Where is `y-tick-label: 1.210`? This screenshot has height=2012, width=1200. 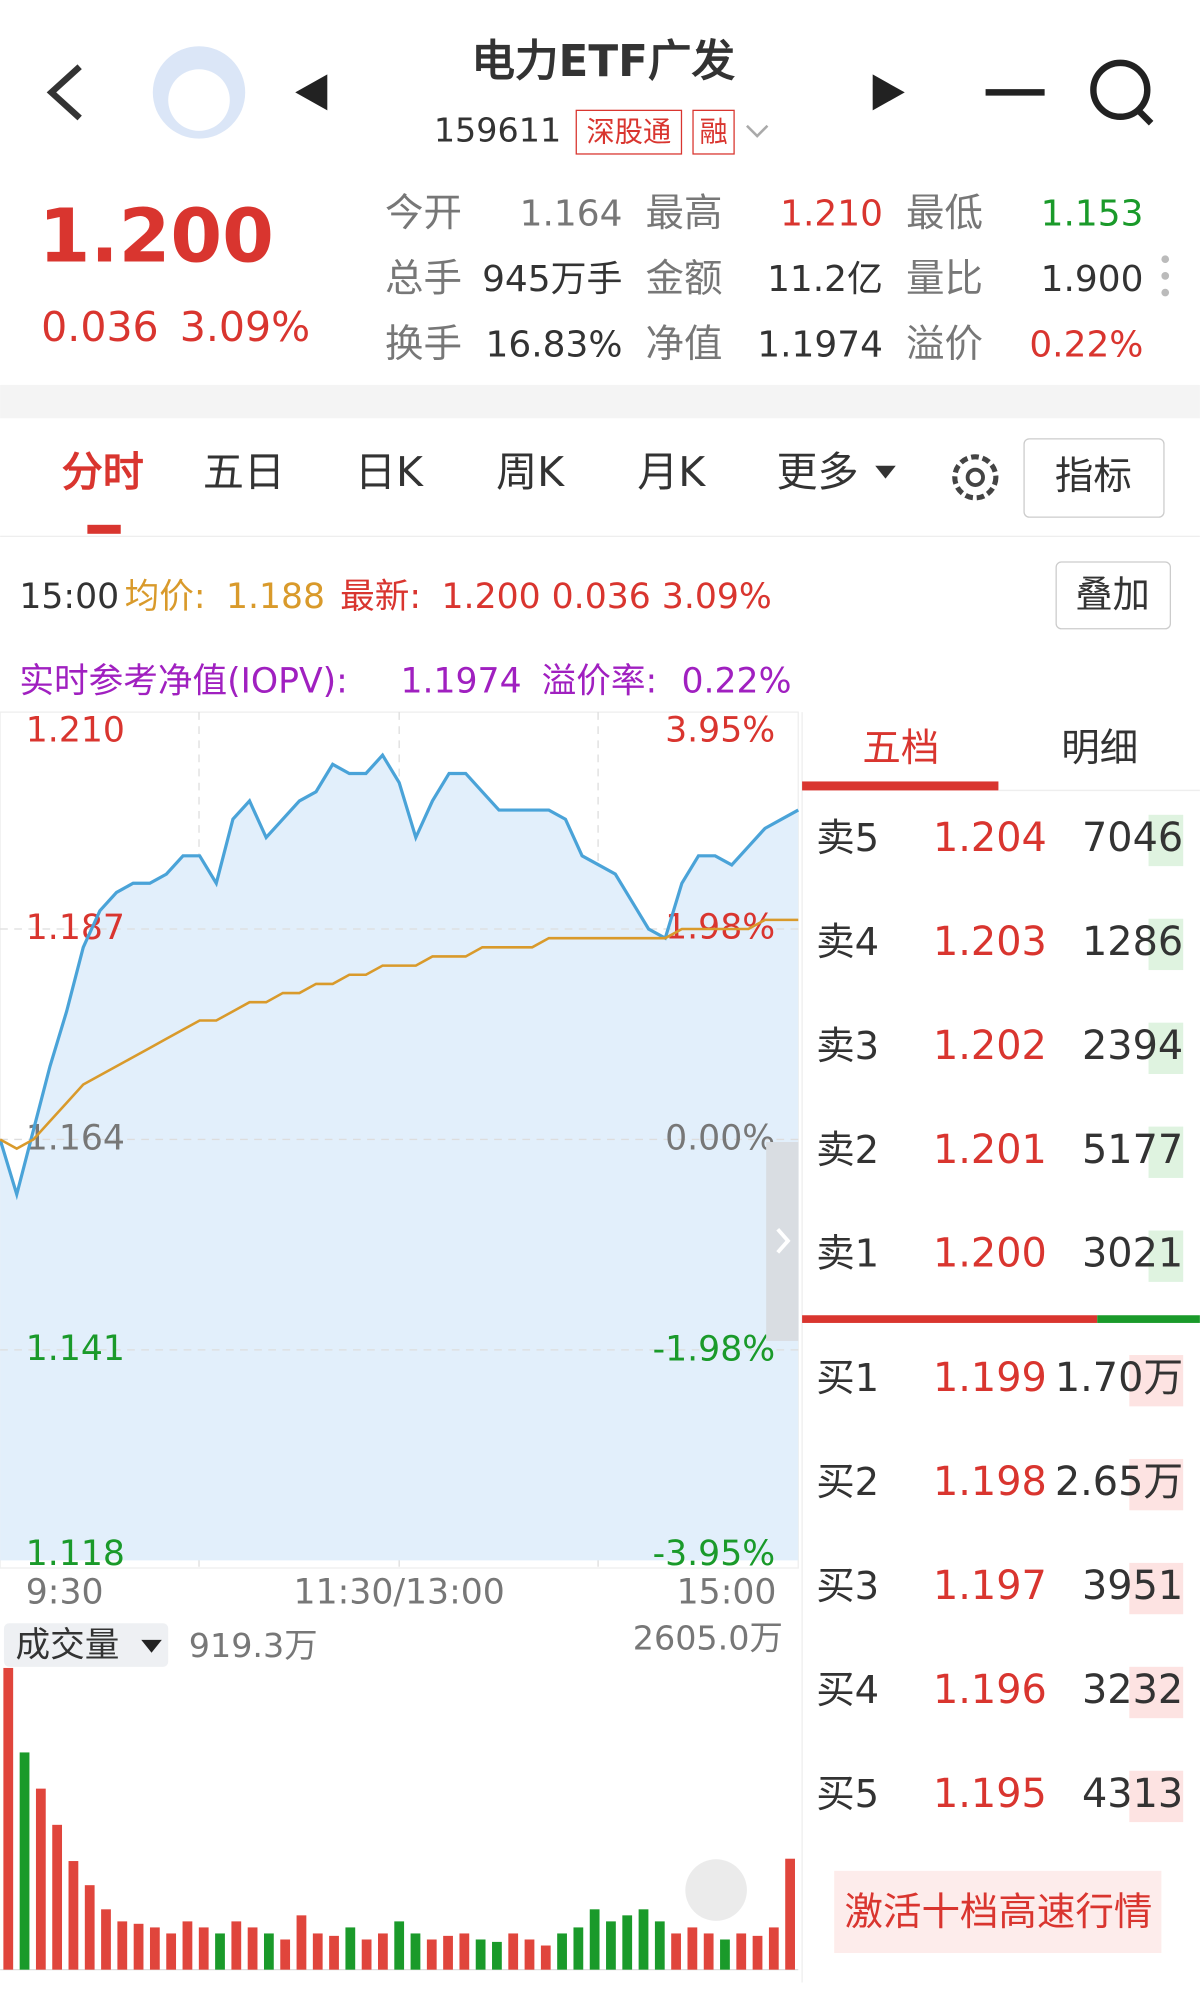 y-tick-label: 1.210 is located at coordinates (75, 730).